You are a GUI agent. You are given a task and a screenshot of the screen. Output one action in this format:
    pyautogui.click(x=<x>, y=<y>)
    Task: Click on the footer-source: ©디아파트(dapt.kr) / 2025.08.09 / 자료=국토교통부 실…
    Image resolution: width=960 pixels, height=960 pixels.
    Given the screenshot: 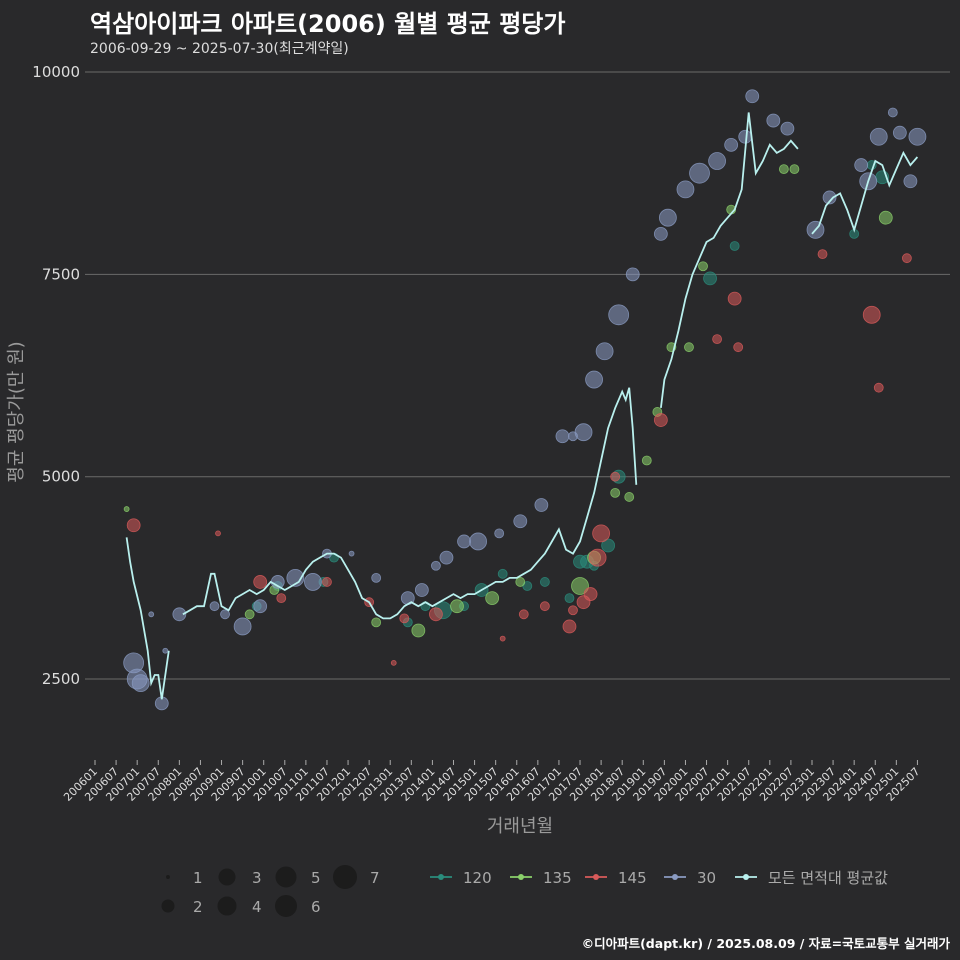 What is the action you would take?
    pyautogui.click(x=765, y=943)
    